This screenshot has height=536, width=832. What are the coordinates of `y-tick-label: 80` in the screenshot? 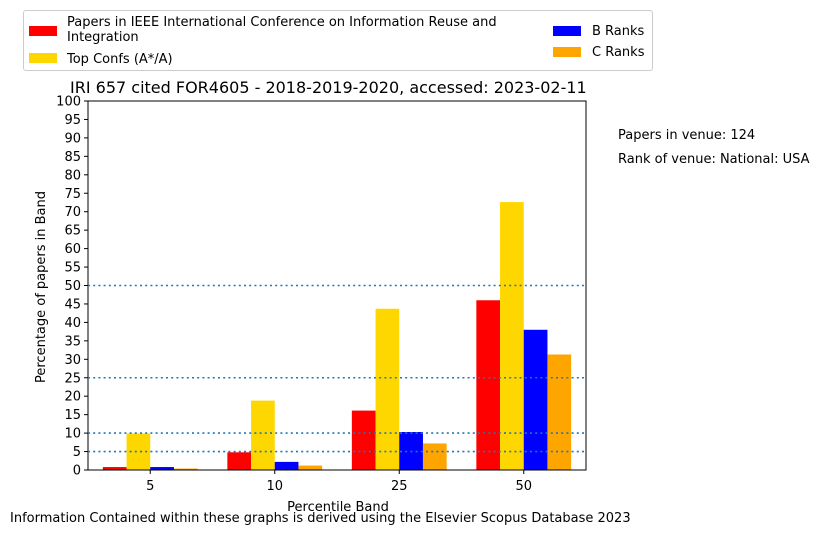 It's located at (72, 175).